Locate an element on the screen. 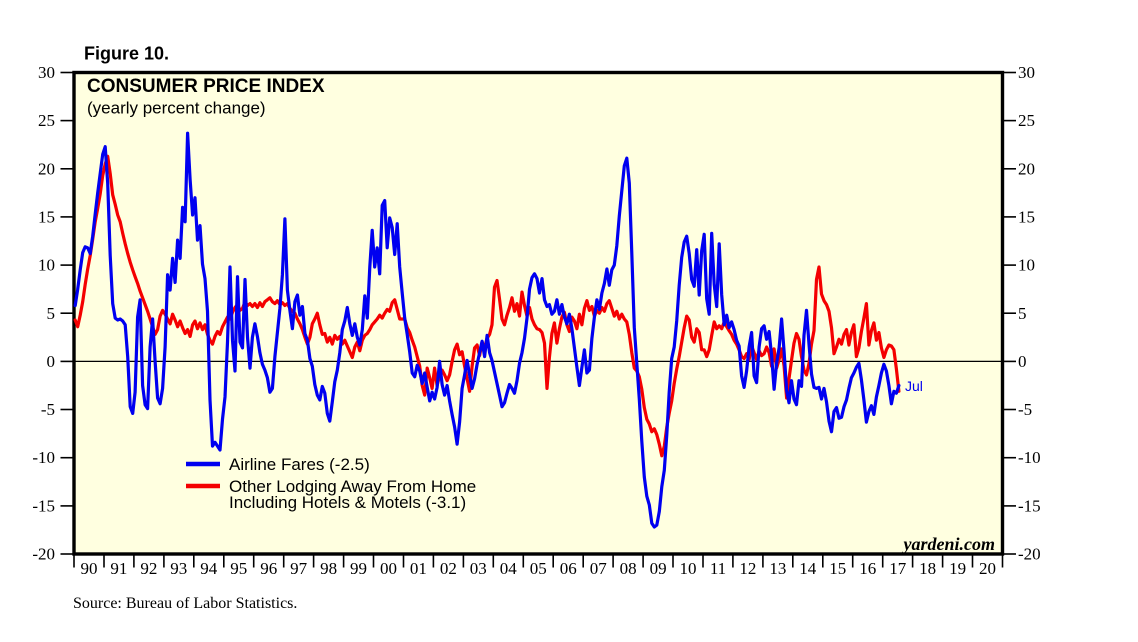 This screenshot has height=642, width=1138. svg-text: 96 is located at coordinates (268, 568).